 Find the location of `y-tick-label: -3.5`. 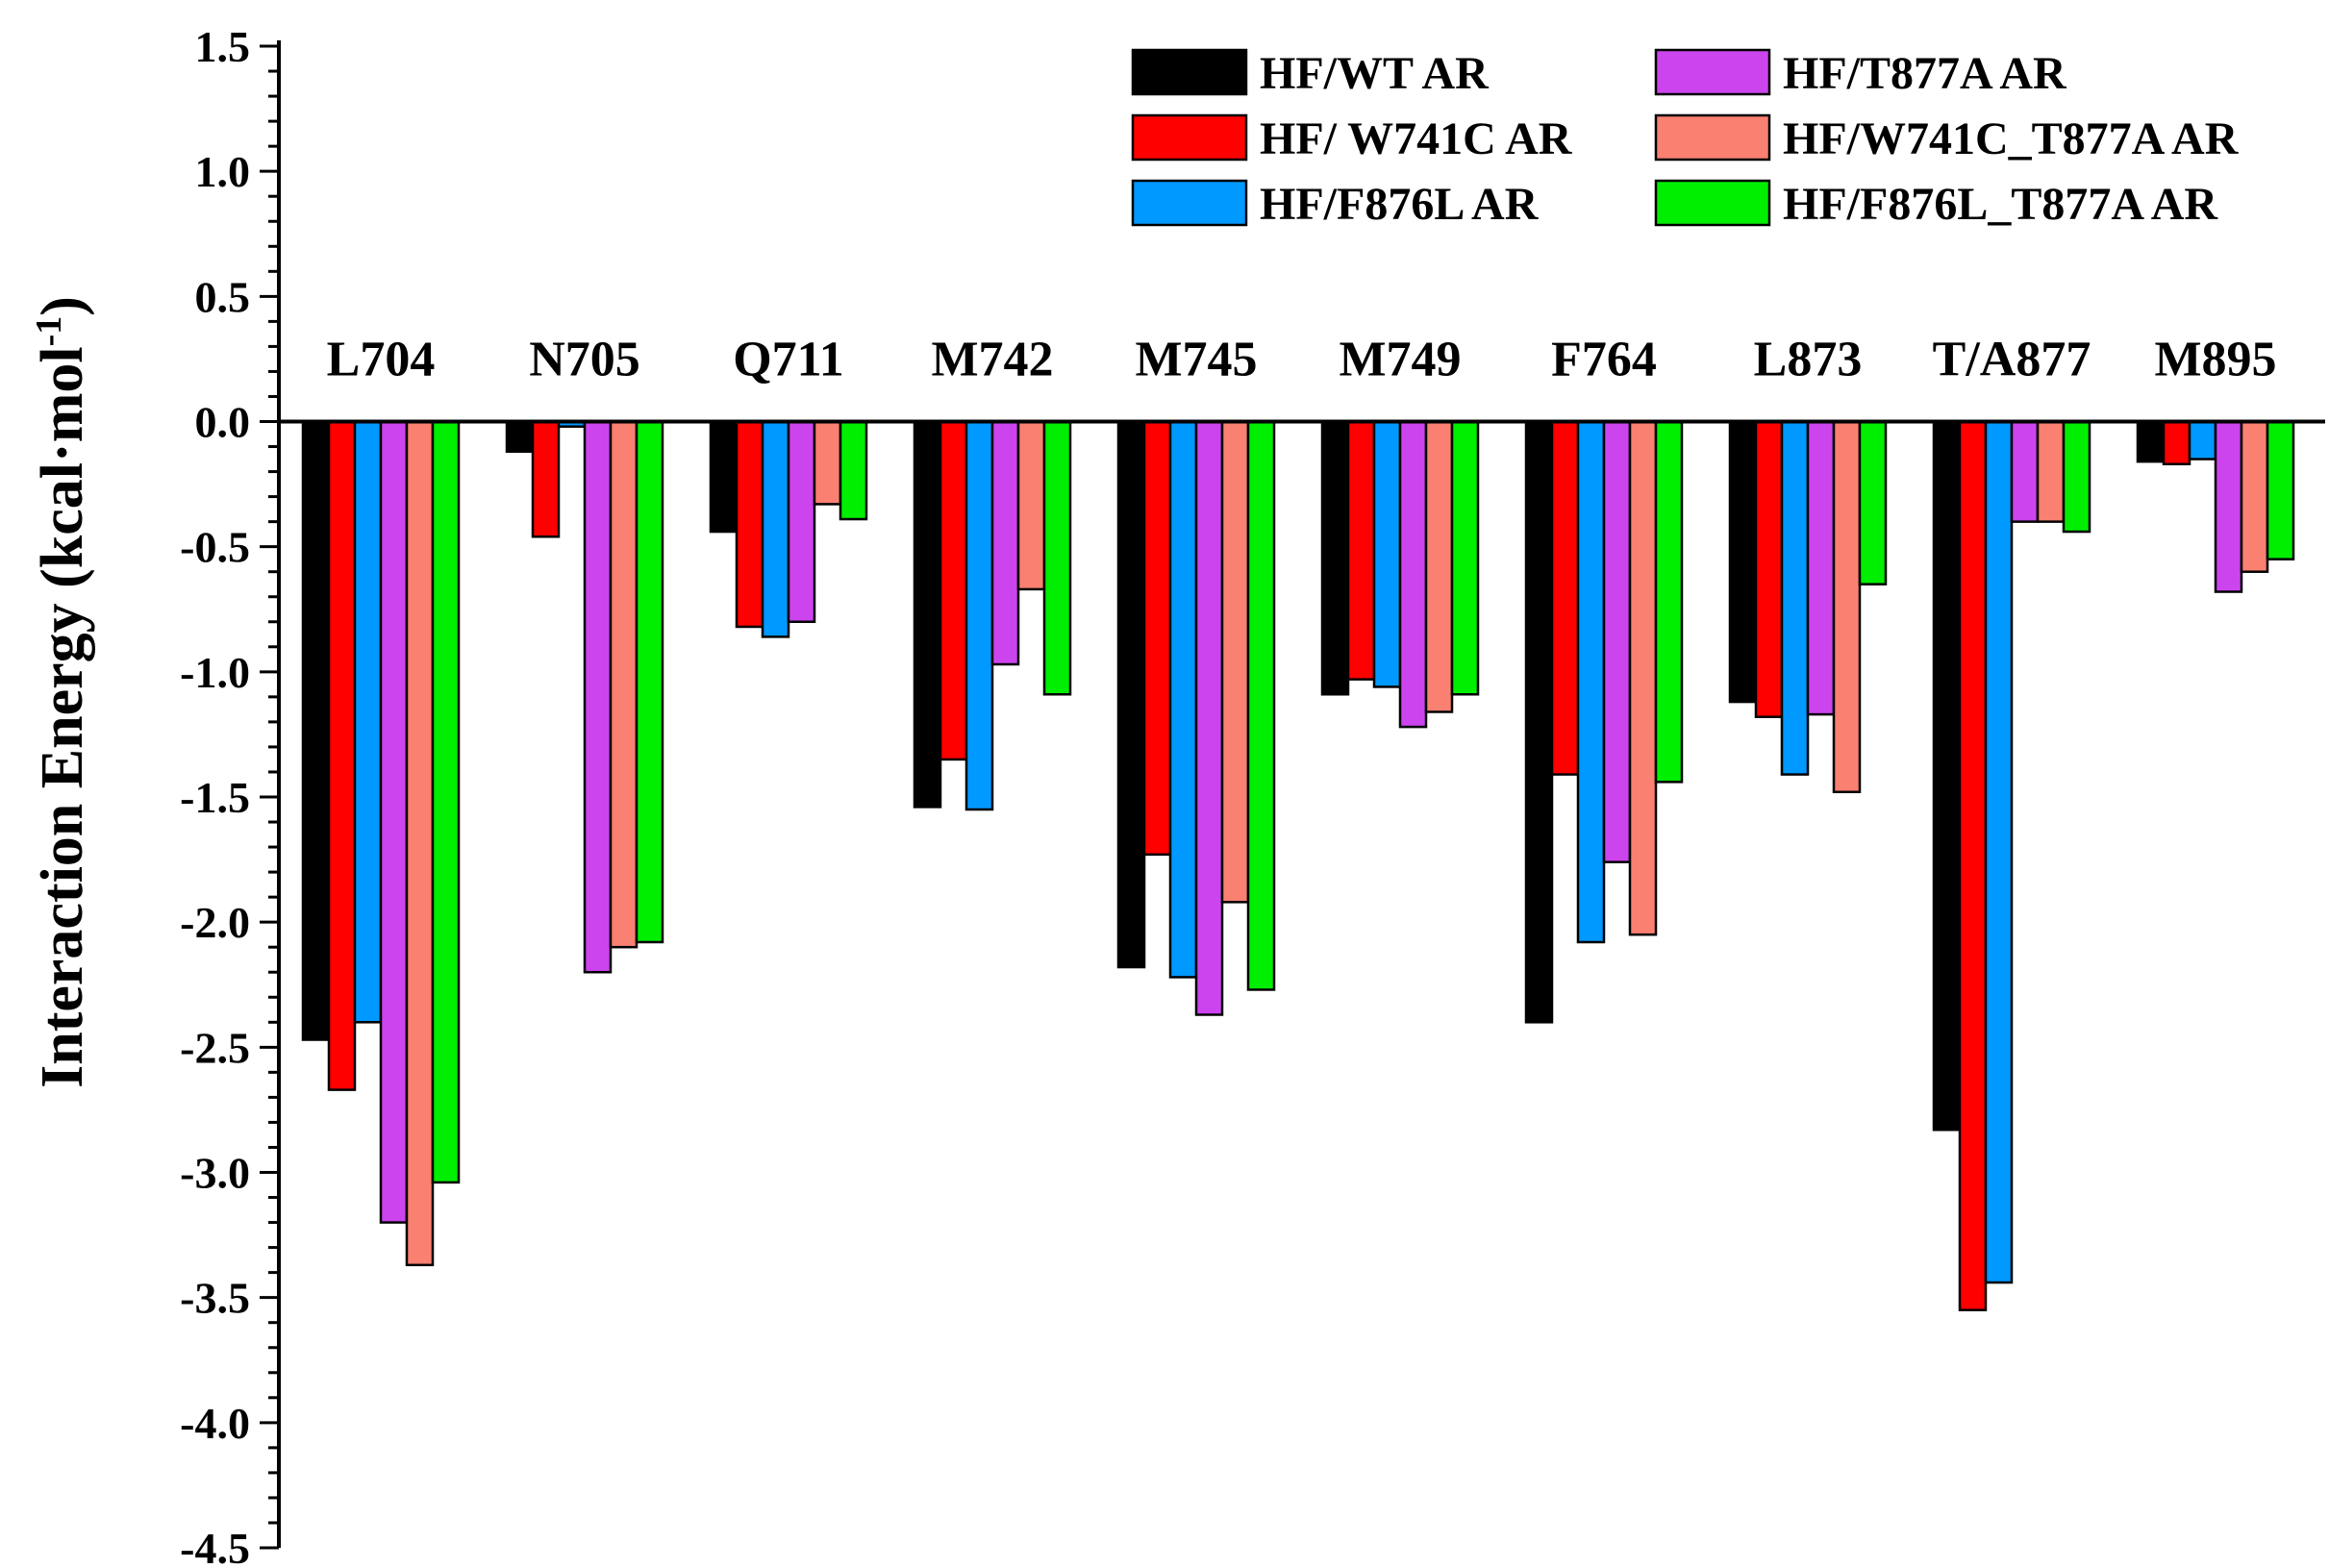

y-tick-label: -3.5 is located at coordinates (215, 1298).